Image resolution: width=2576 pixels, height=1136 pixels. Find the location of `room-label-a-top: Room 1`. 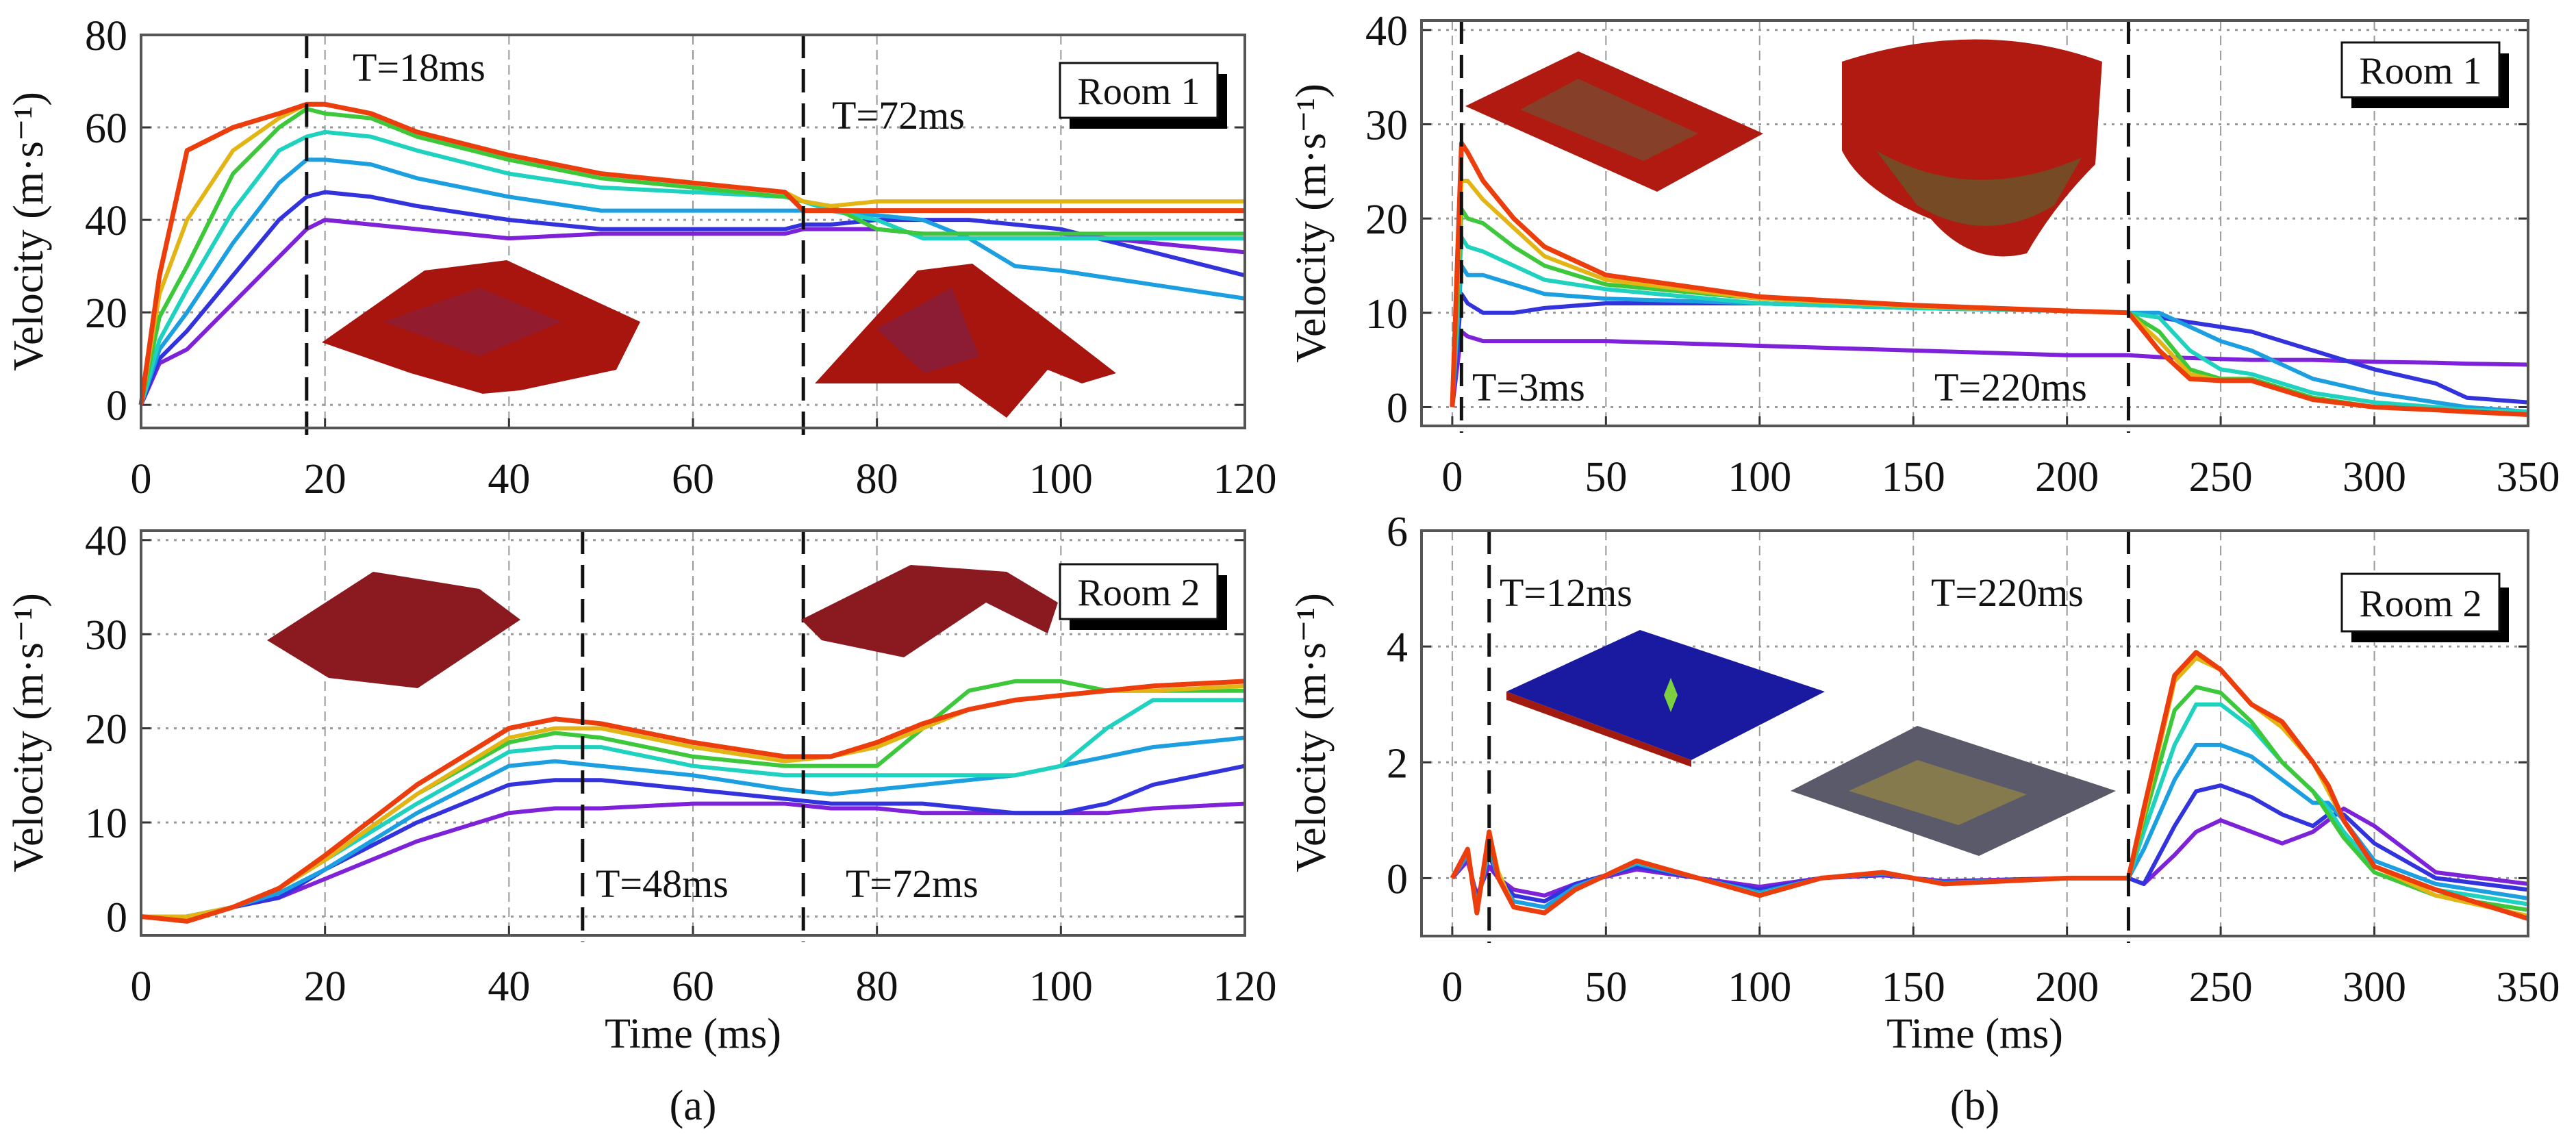

room-label-a-top: Room 1 is located at coordinates (1143, 95).